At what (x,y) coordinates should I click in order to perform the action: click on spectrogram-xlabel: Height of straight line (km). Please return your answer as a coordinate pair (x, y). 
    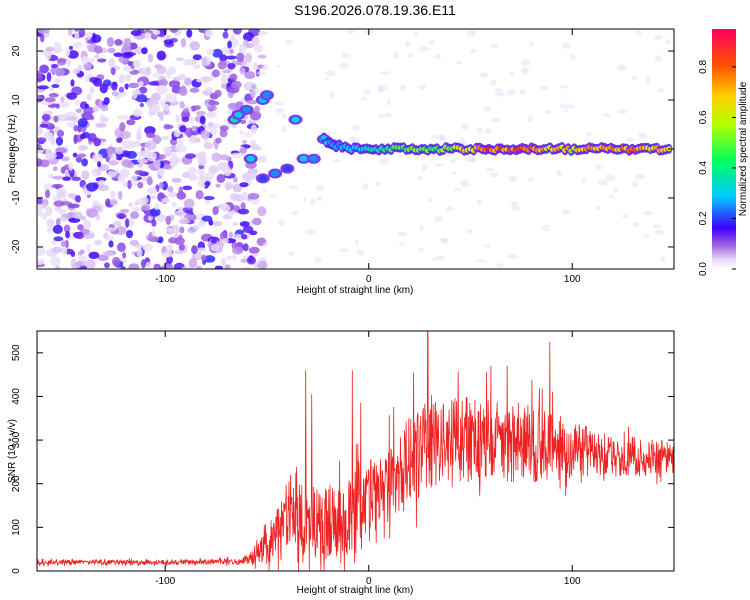
    Looking at the image, I should click on (355, 290).